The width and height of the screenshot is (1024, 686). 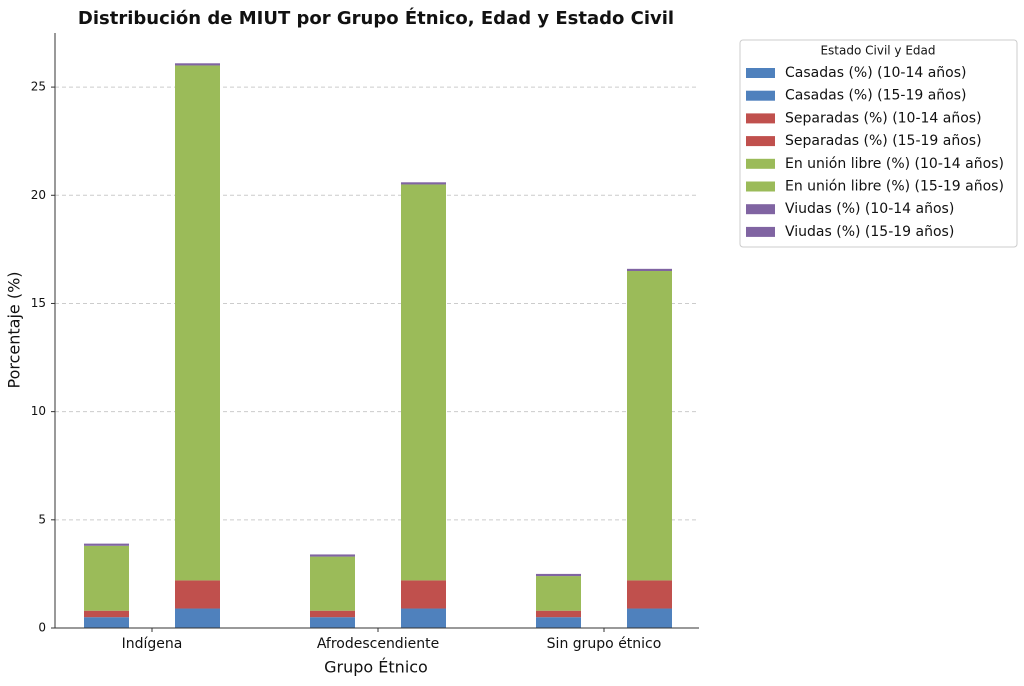 I want to click on x-tick-label: Sin grupo étnico, so click(x=604, y=644).